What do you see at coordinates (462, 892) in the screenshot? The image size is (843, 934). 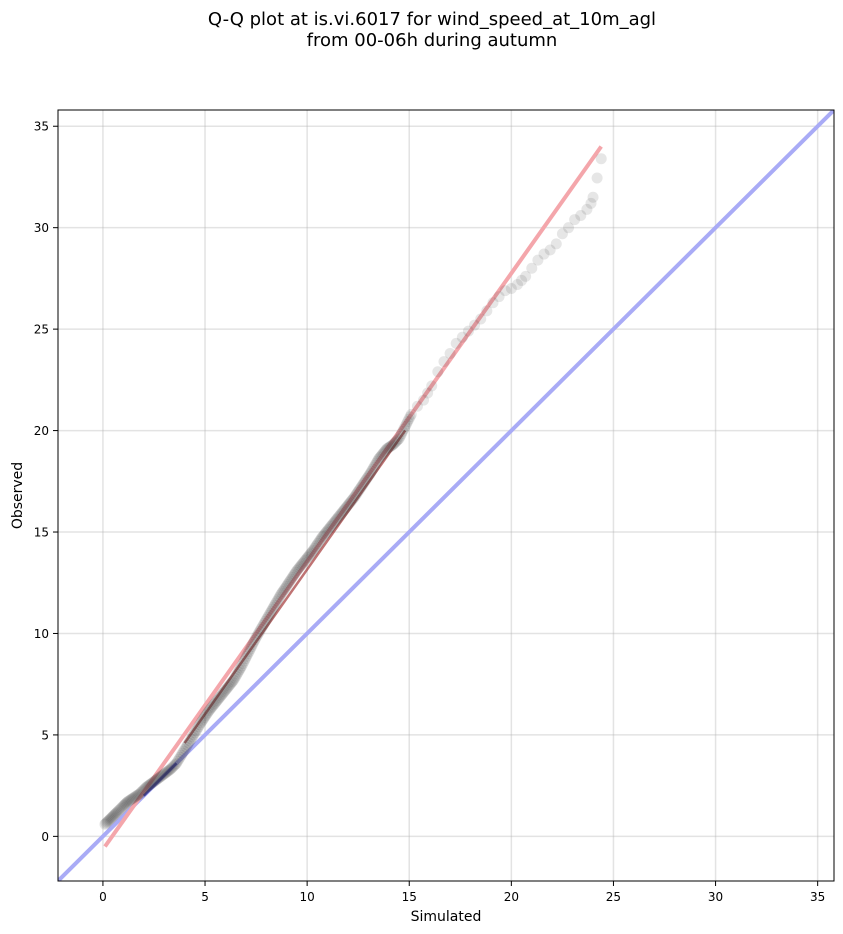 I see `x-axis-ticks: 0 5 10 15 20 25 30 35` at bounding box center [462, 892].